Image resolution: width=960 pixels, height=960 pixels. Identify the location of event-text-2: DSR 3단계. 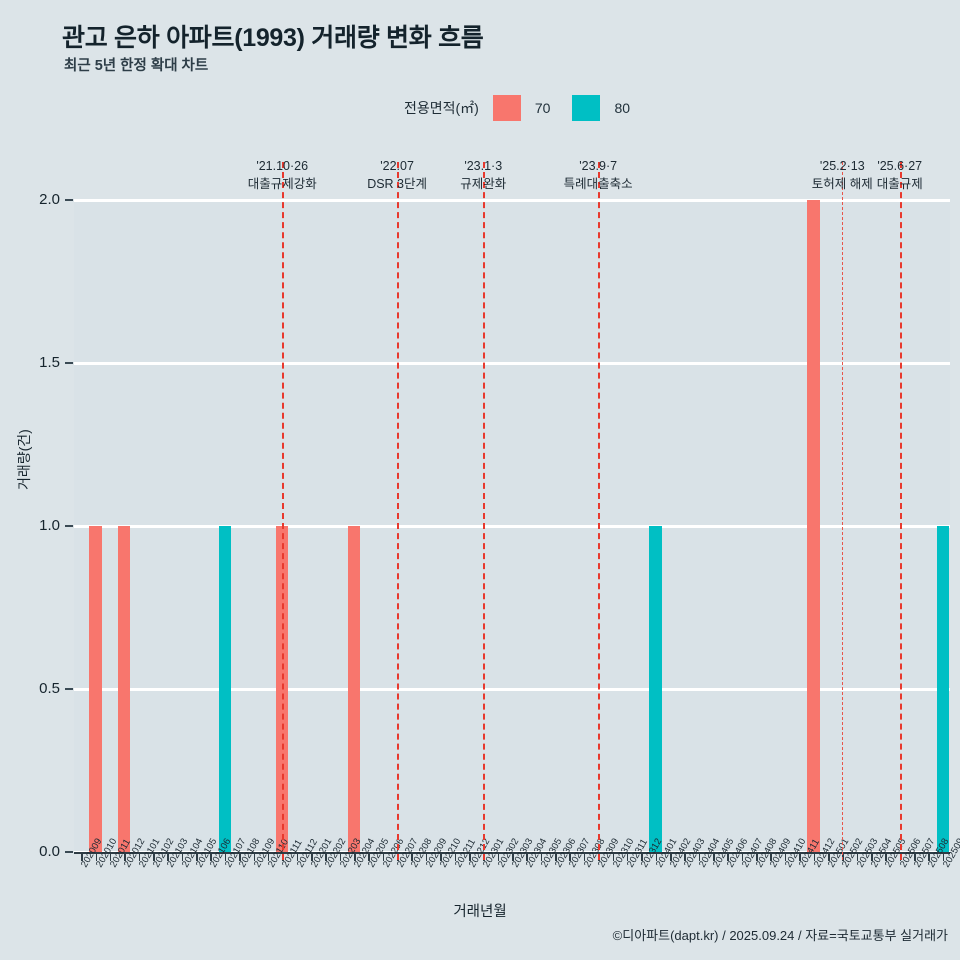
(397, 183).